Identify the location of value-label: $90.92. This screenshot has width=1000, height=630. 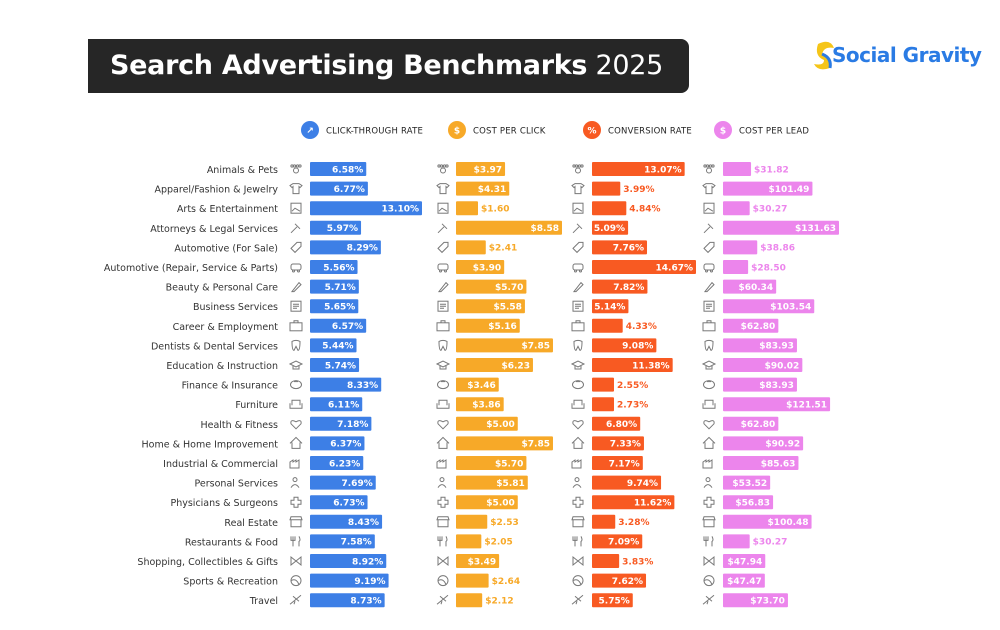
(782, 445).